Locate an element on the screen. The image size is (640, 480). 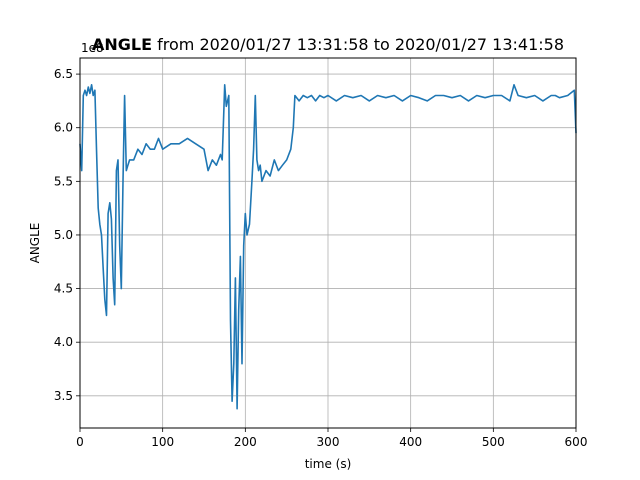
y-tick-label: 5.0 is located at coordinates (63, 235).